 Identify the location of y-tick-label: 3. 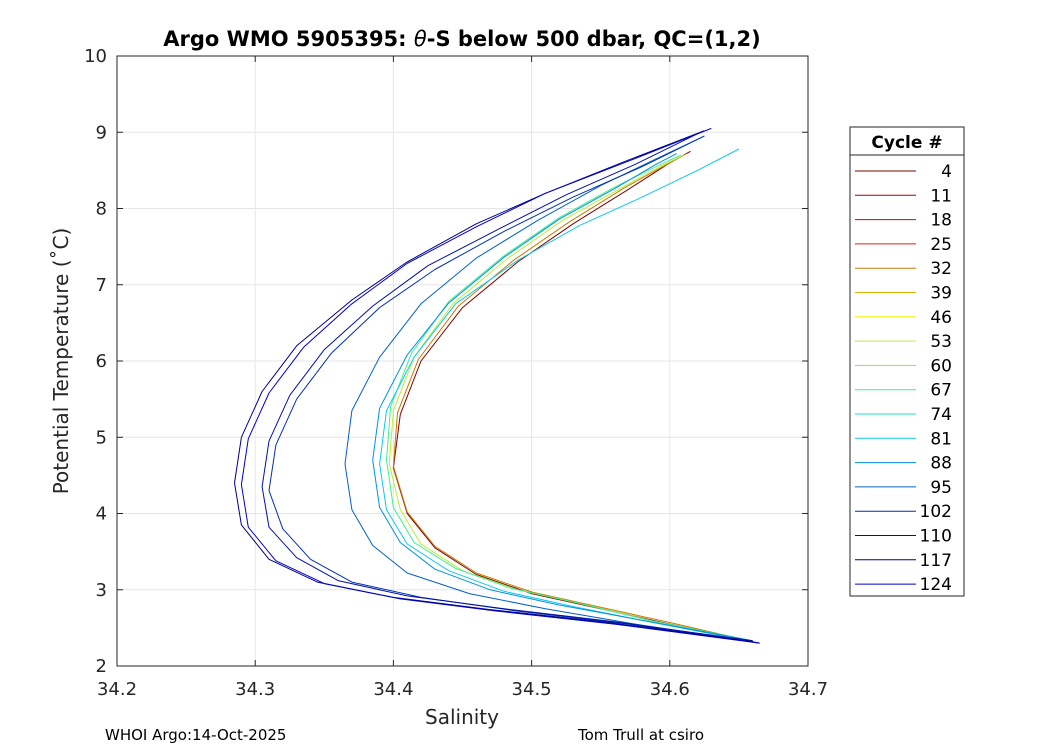
(101, 590).